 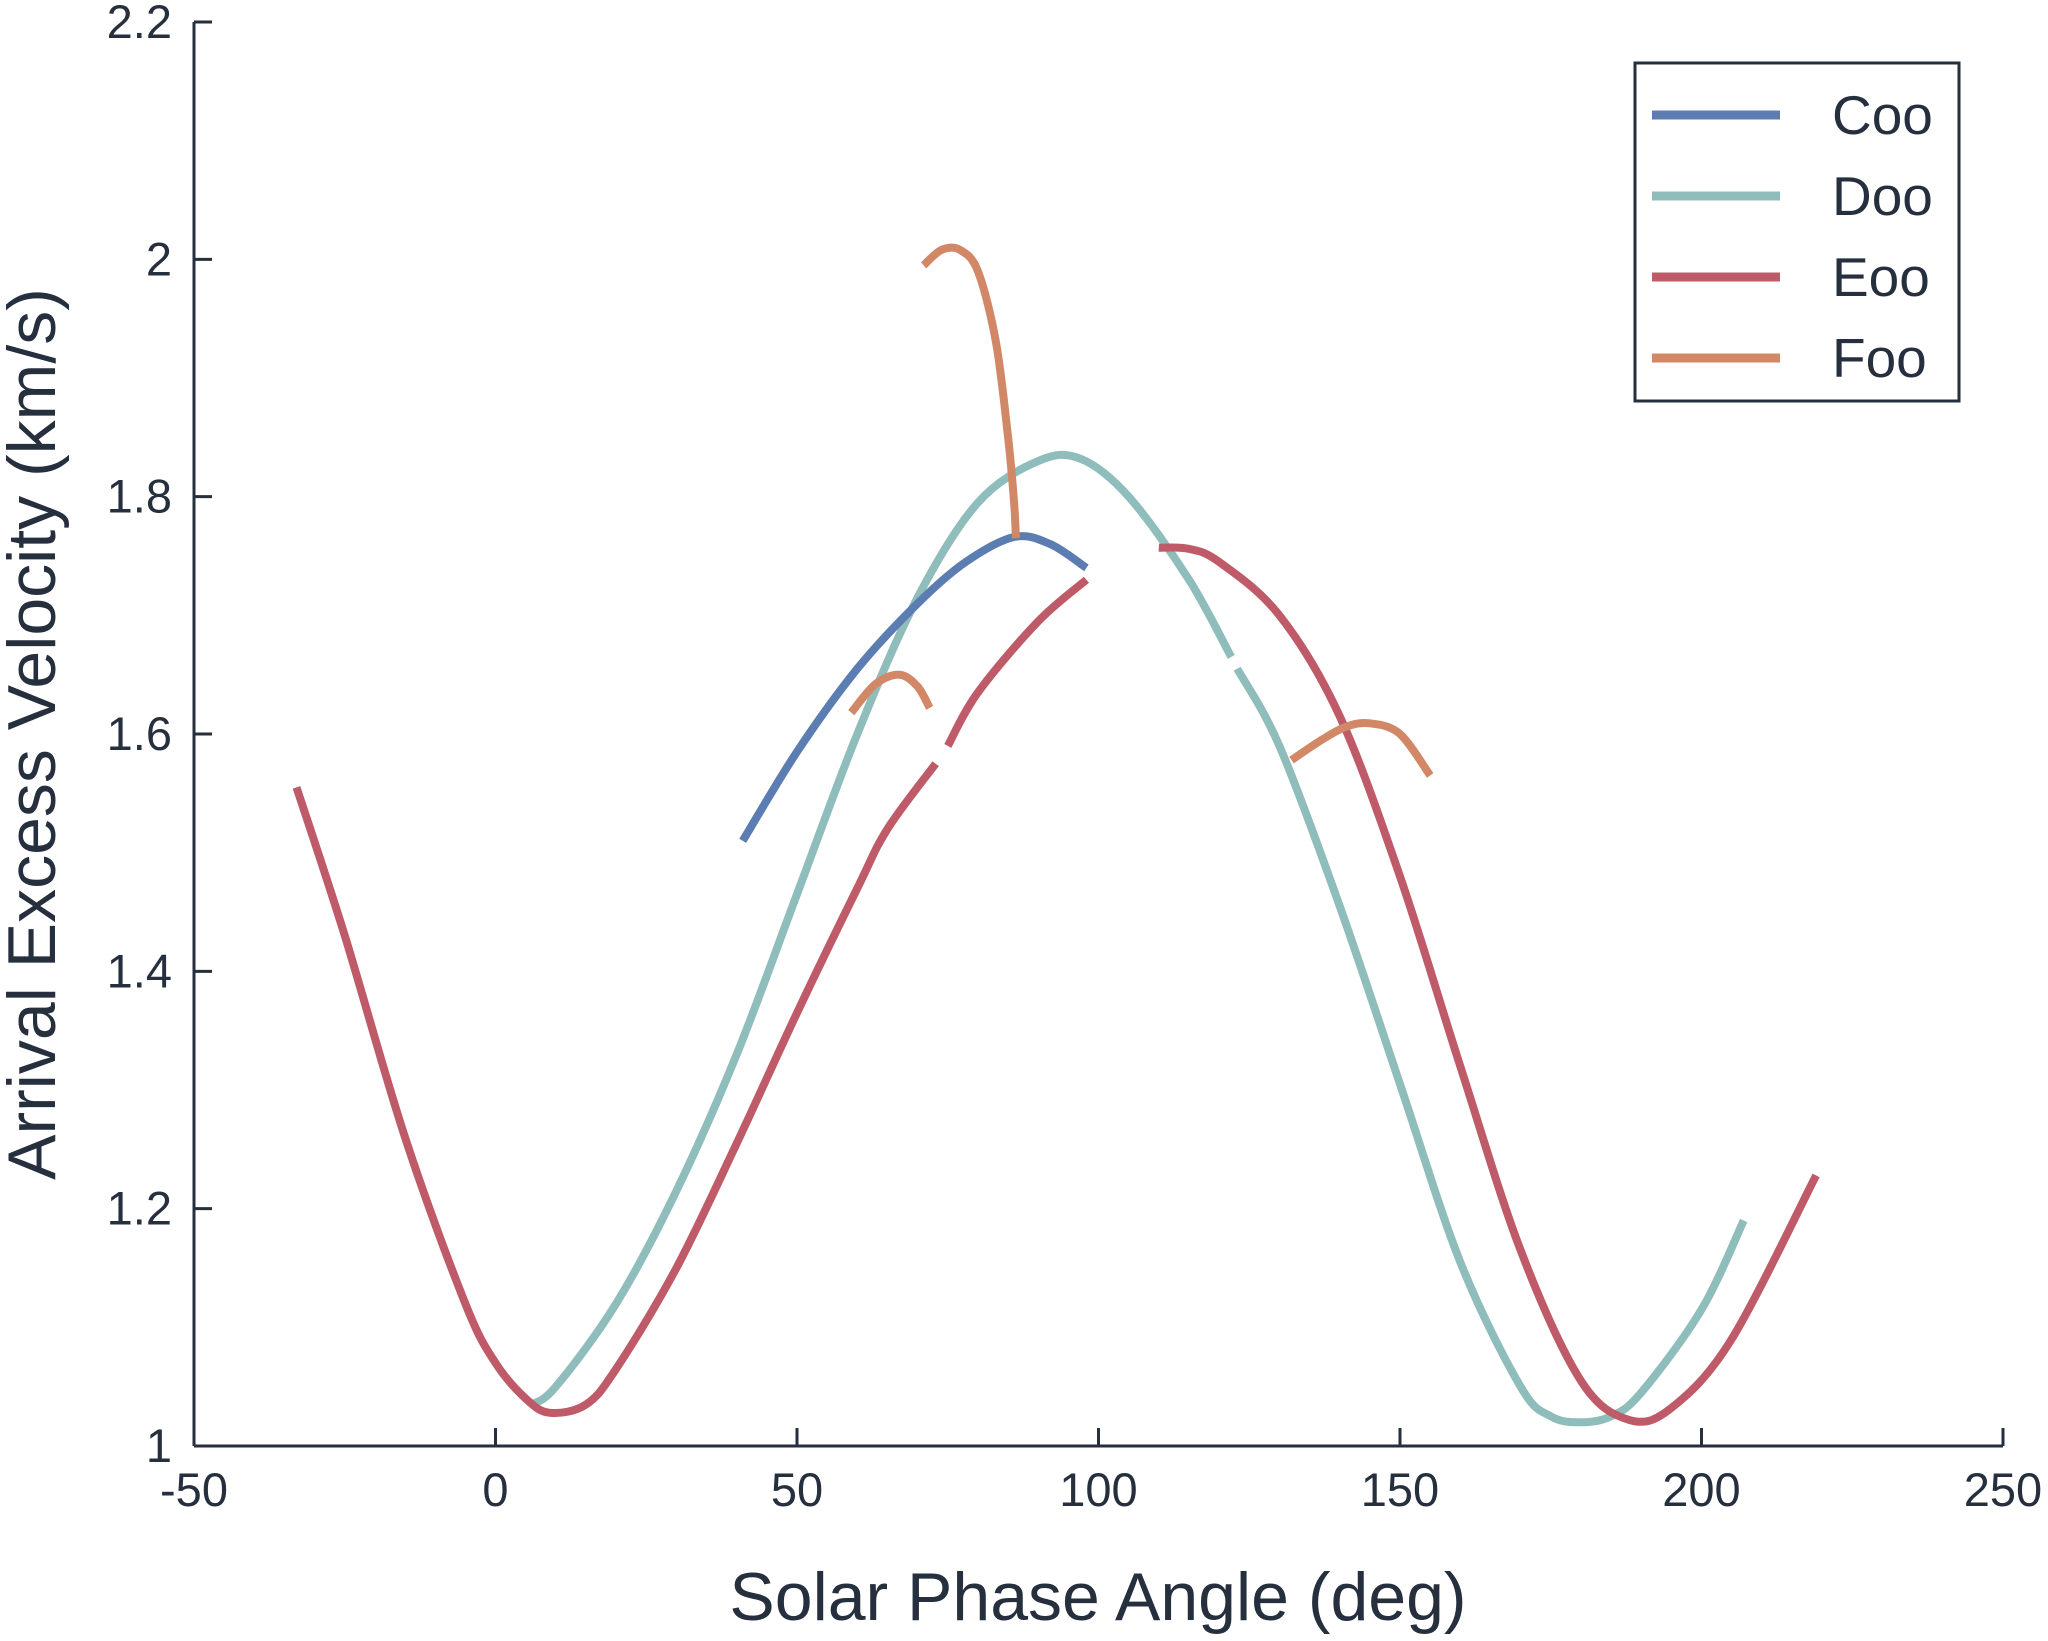 I want to click on y-tick-label: 2, so click(x=159, y=258).